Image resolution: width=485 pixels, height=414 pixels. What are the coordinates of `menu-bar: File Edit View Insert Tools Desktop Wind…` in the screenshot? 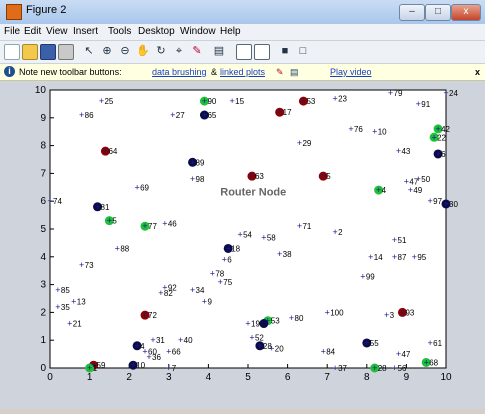 It's located at (242, 32).